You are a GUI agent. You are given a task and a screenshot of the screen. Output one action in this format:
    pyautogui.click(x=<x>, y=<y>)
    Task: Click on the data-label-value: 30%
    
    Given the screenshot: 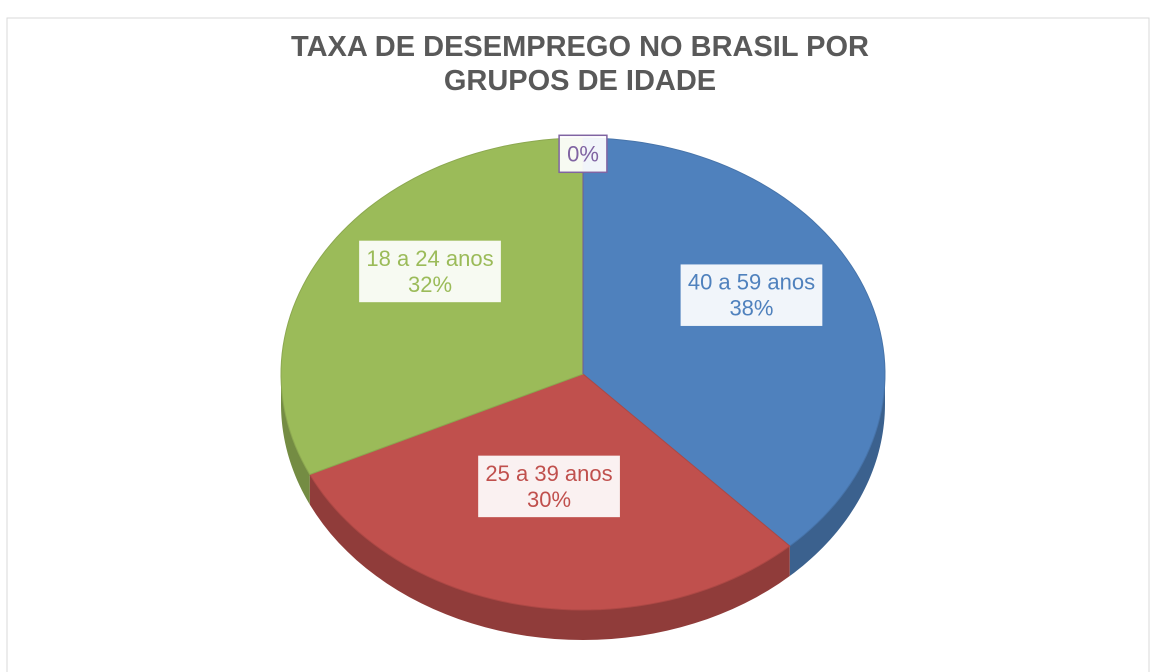 What is the action you would take?
    pyautogui.click(x=549, y=499)
    